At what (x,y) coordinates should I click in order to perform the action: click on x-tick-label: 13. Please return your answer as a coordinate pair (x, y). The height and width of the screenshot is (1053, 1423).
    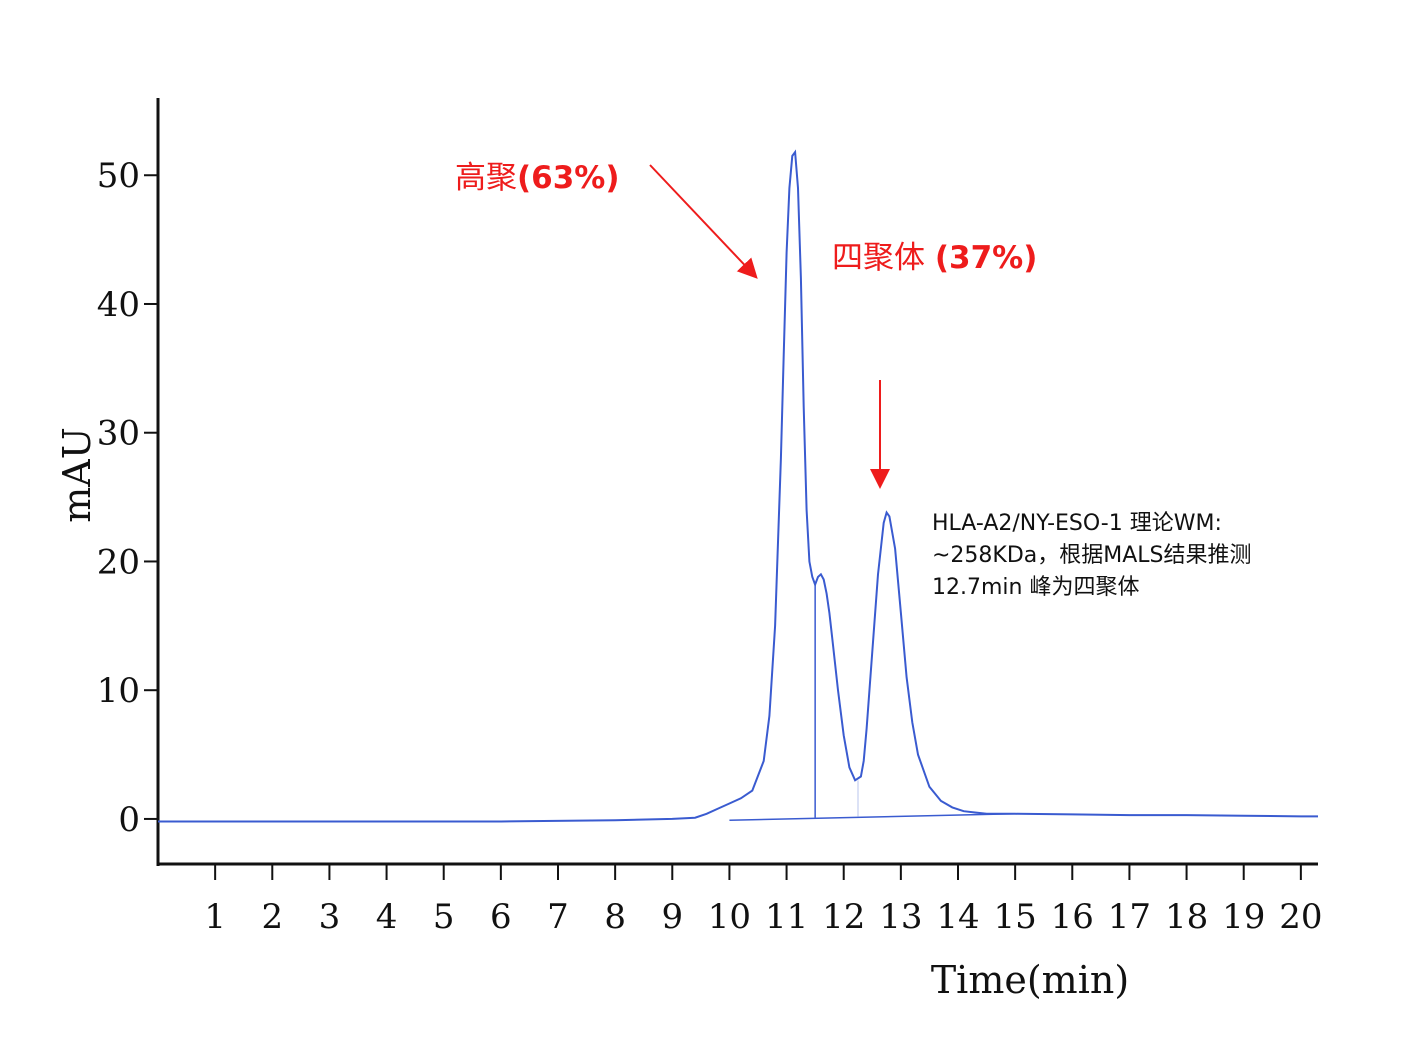
    Looking at the image, I should click on (900, 917).